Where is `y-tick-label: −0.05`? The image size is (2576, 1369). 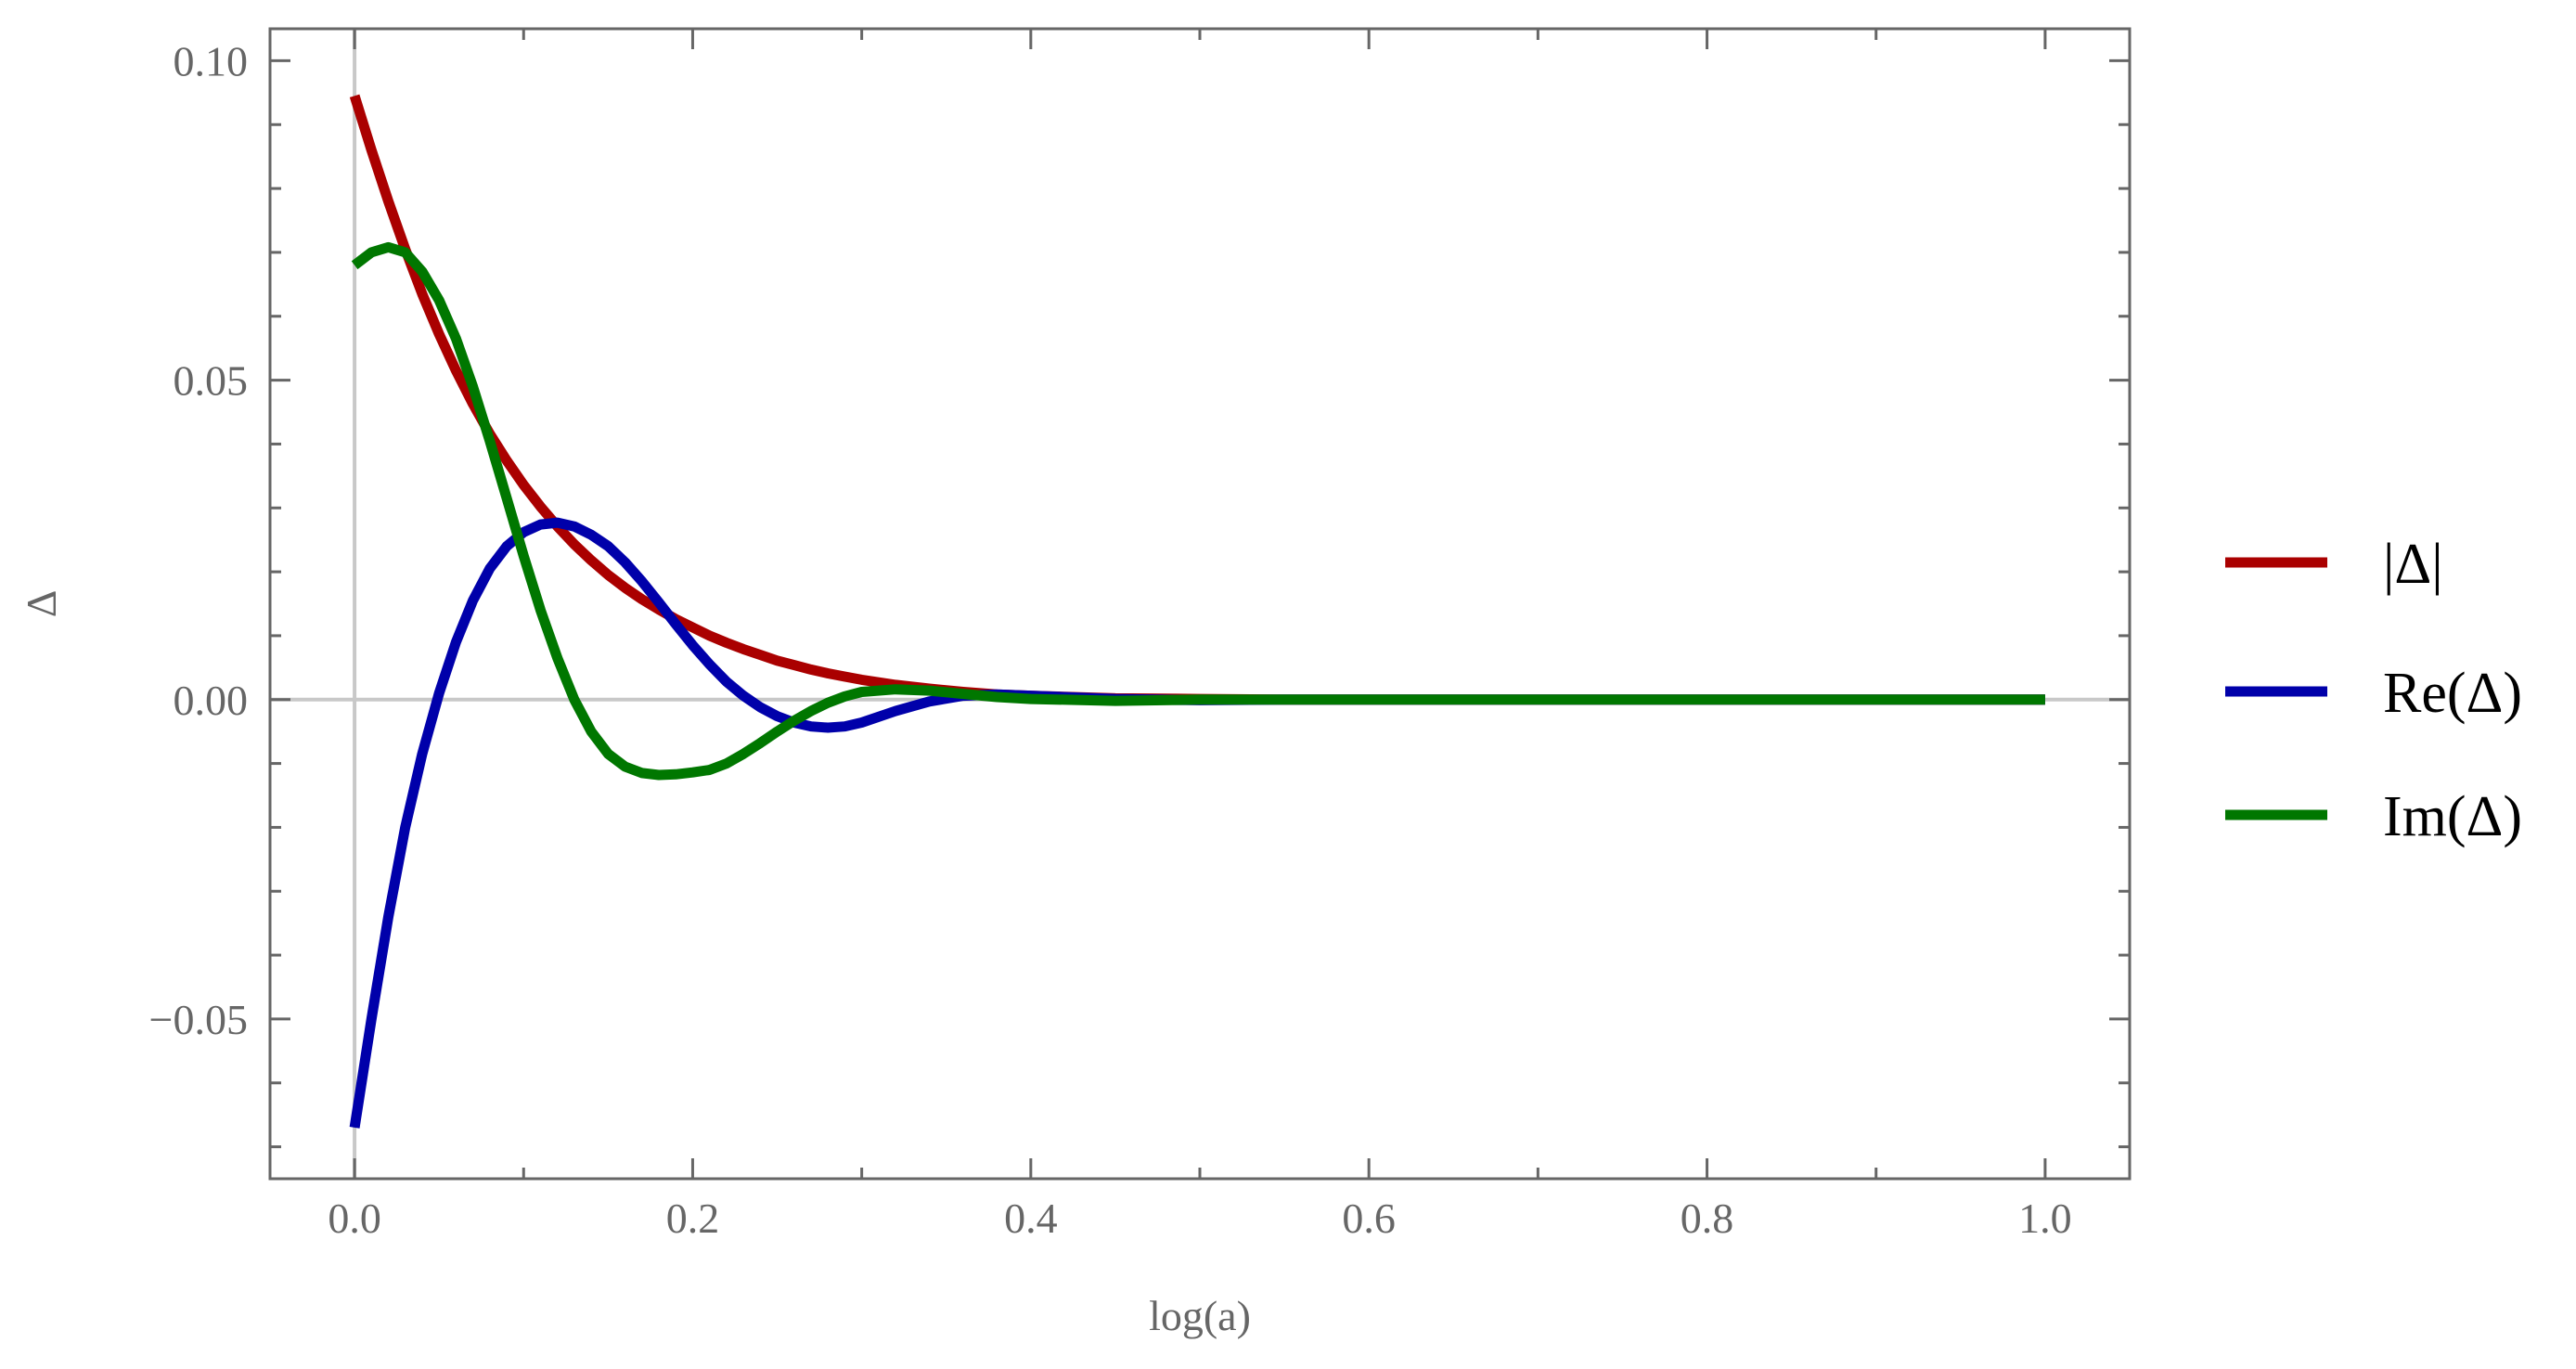
y-tick-label: −0.05 is located at coordinates (198, 1020).